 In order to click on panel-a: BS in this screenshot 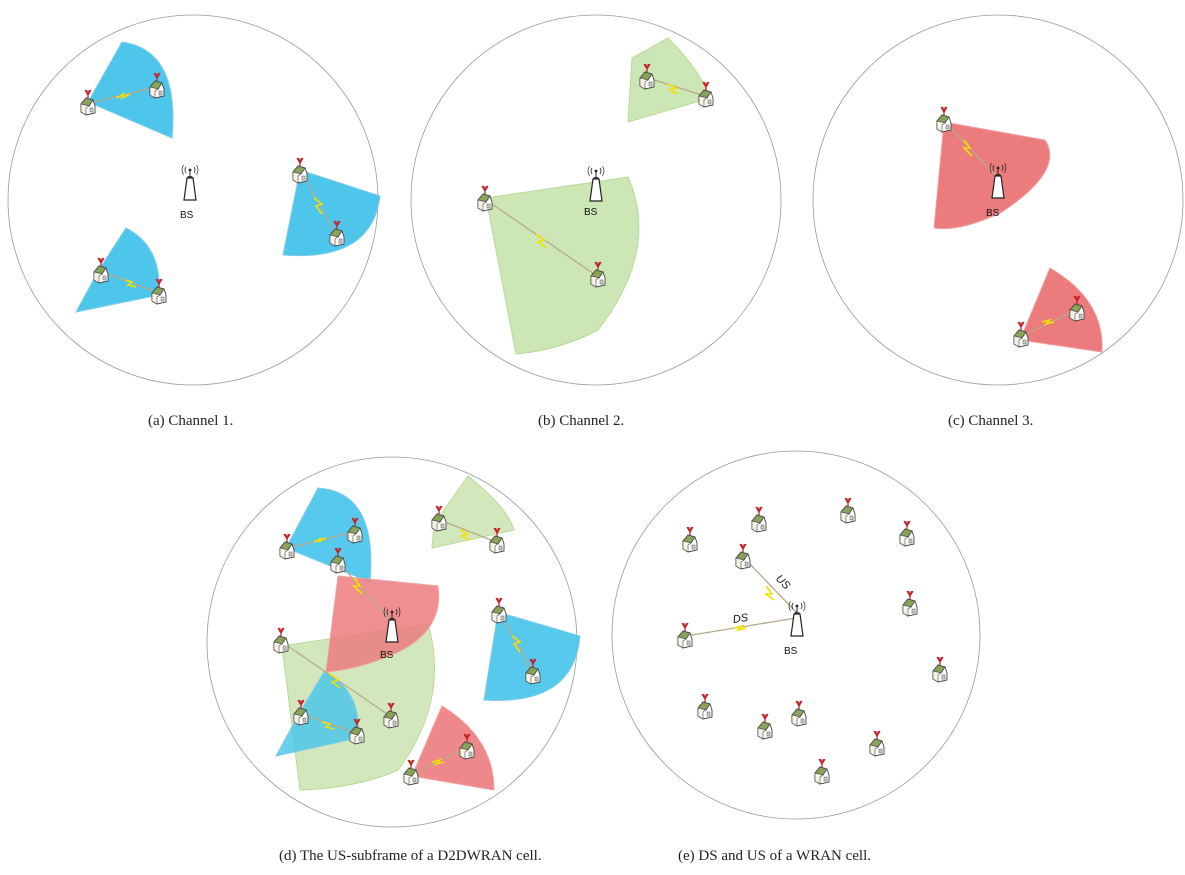, I will do `click(194, 200)`.